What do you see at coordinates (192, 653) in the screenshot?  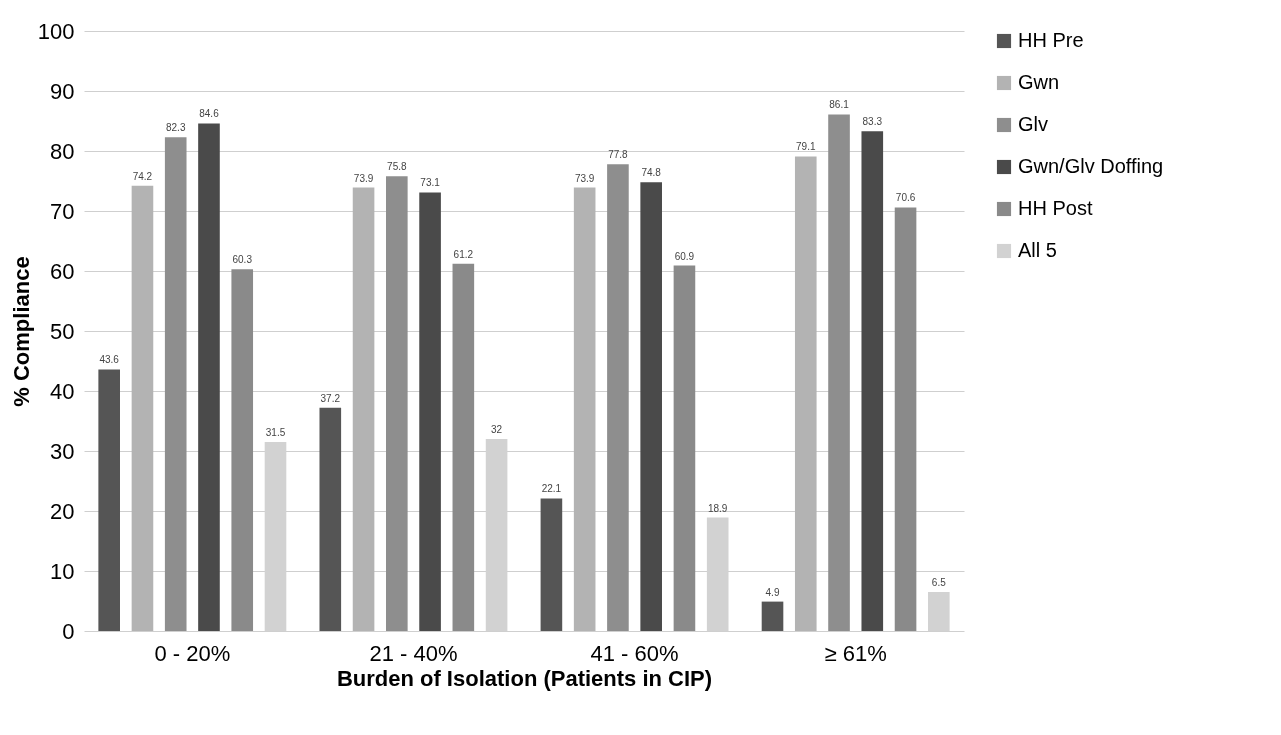 I see `x-tick-label: 0 - 20%` at bounding box center [192, 653].